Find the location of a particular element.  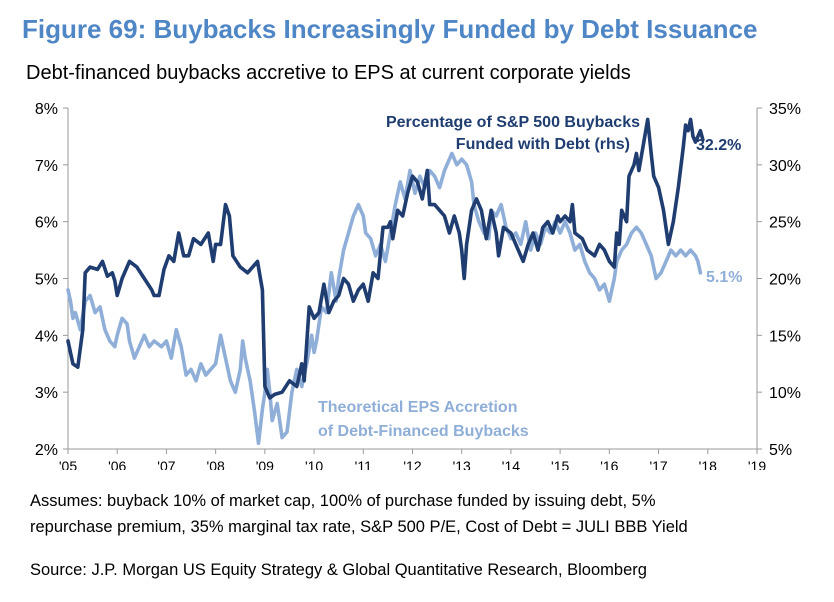

x-tick-label: '13 is located at coordinates (462, 464).